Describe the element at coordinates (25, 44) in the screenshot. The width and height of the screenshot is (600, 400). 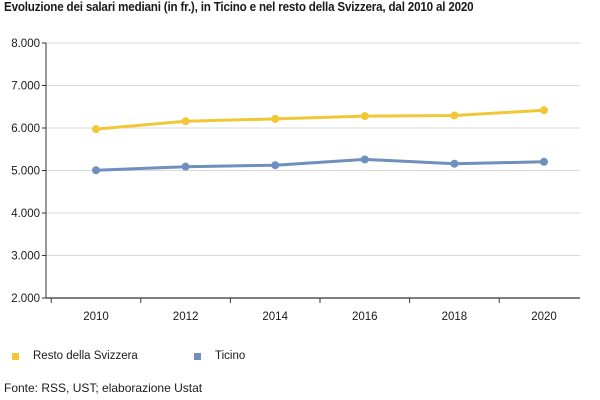
I see `y-tick-label: 8.000` at that location.